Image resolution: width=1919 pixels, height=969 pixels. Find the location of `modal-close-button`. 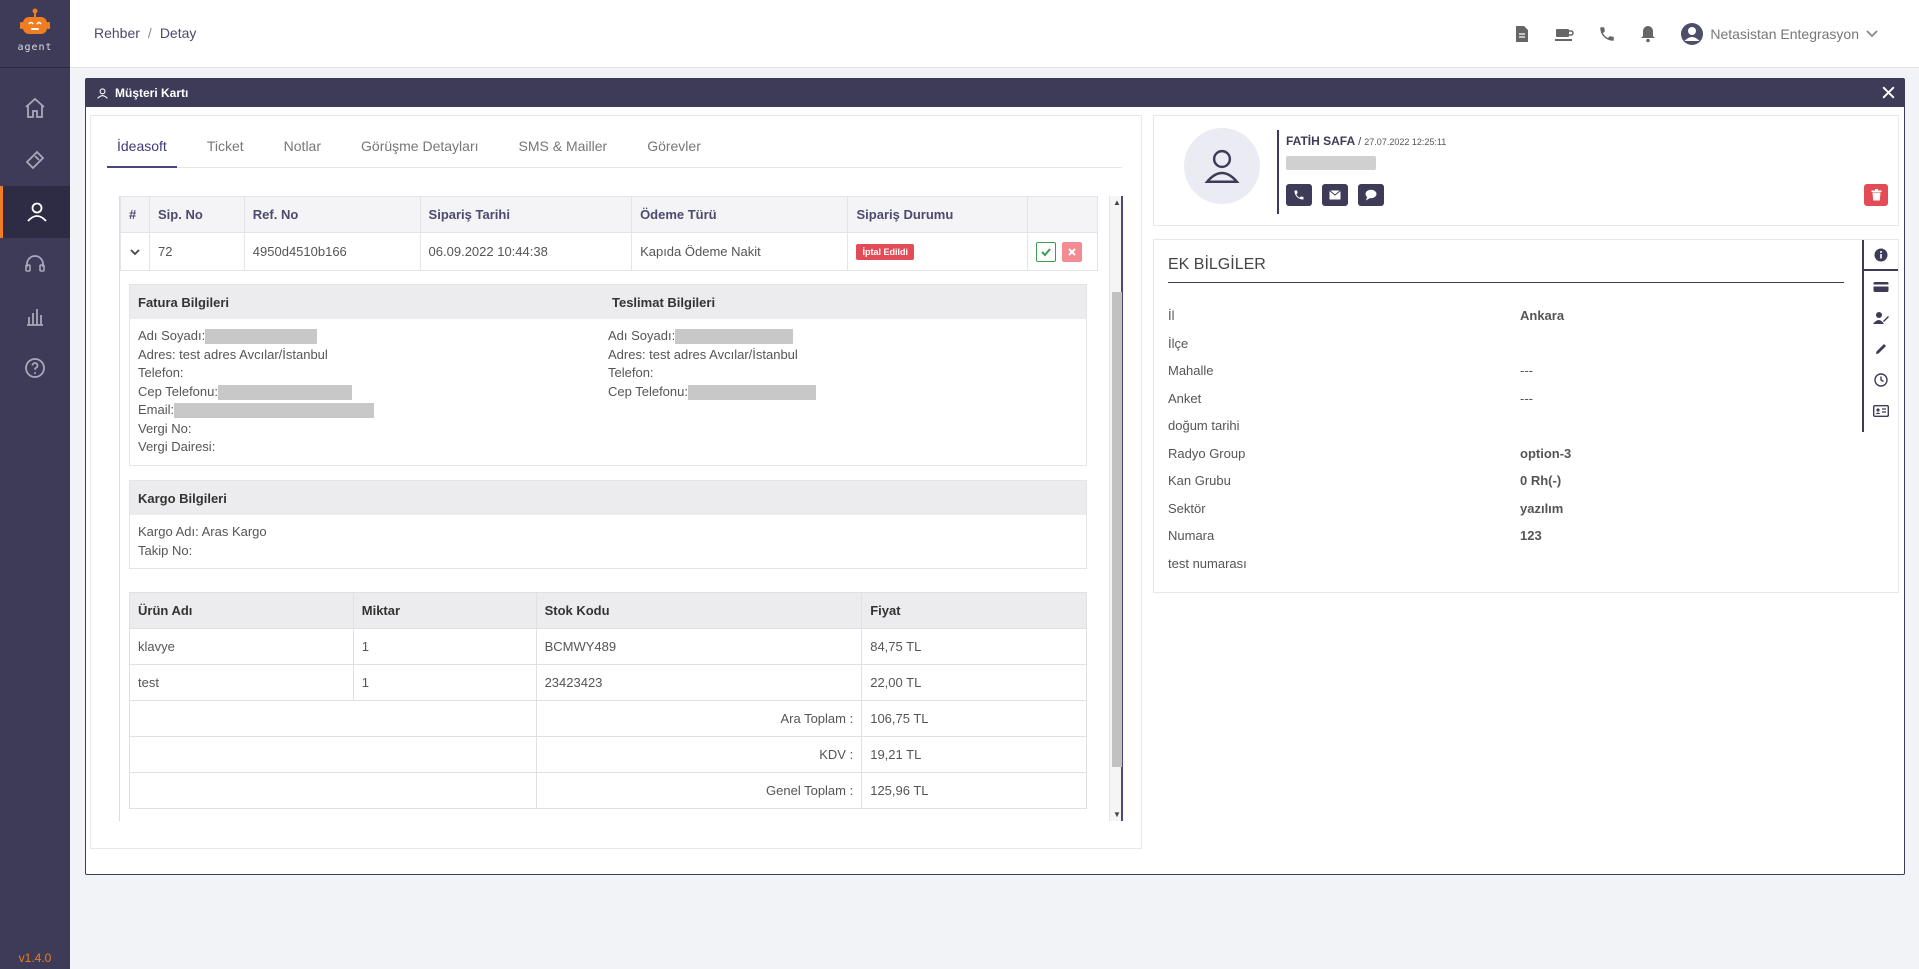

modal-close-button is located at coordinates (1888, 92).